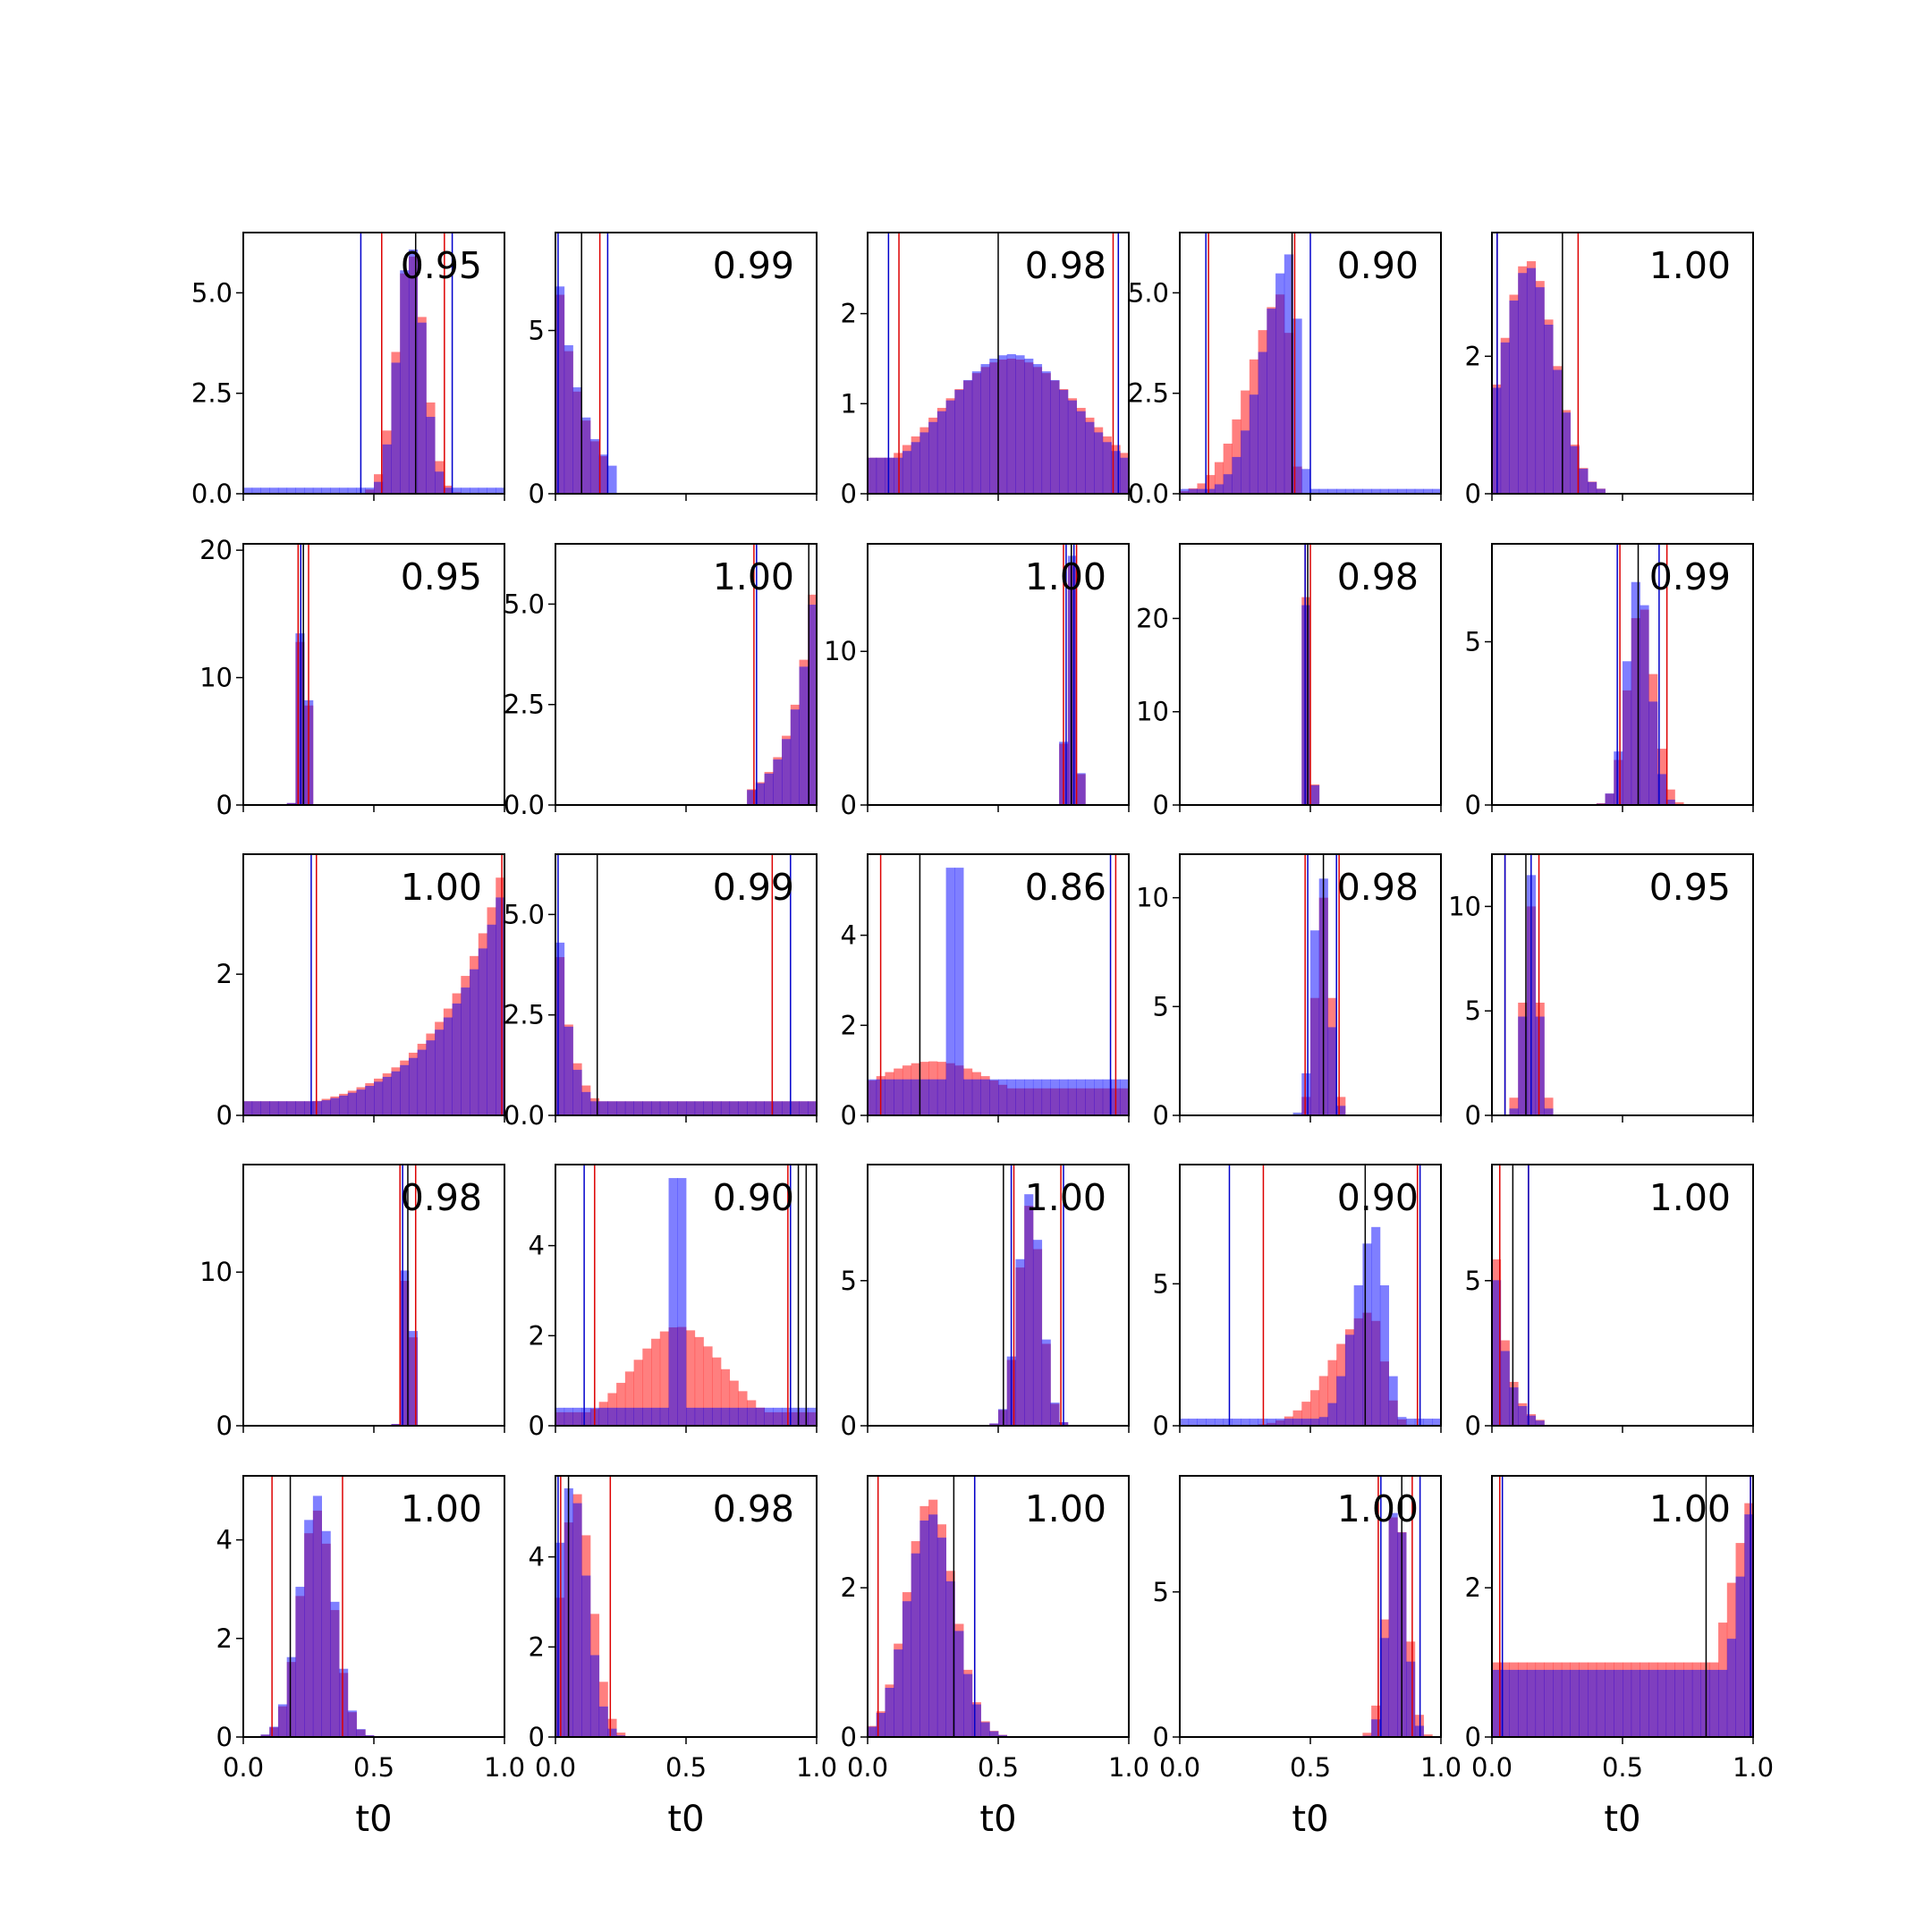 This screenshot has width=1932, height=1932. Describe the element at coordinates (1378, 1197) in the screenshot. I see `panel-label: 0.90` at that location.